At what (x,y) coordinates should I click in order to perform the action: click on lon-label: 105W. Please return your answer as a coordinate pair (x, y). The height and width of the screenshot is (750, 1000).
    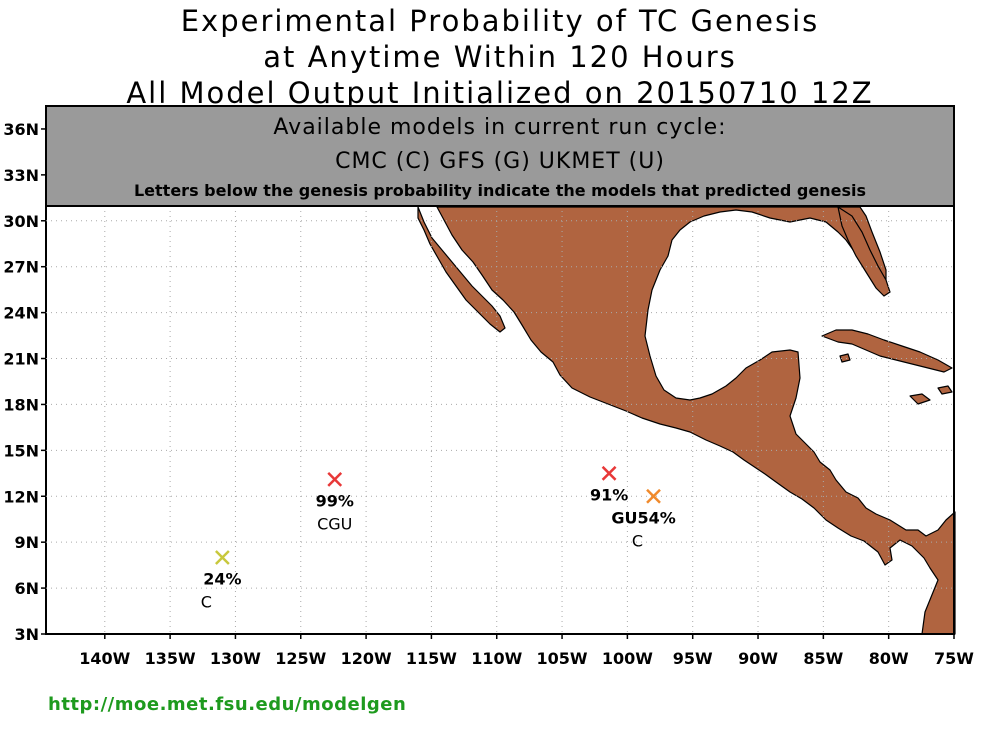
    Looking at the image, I should click on (562, 658).